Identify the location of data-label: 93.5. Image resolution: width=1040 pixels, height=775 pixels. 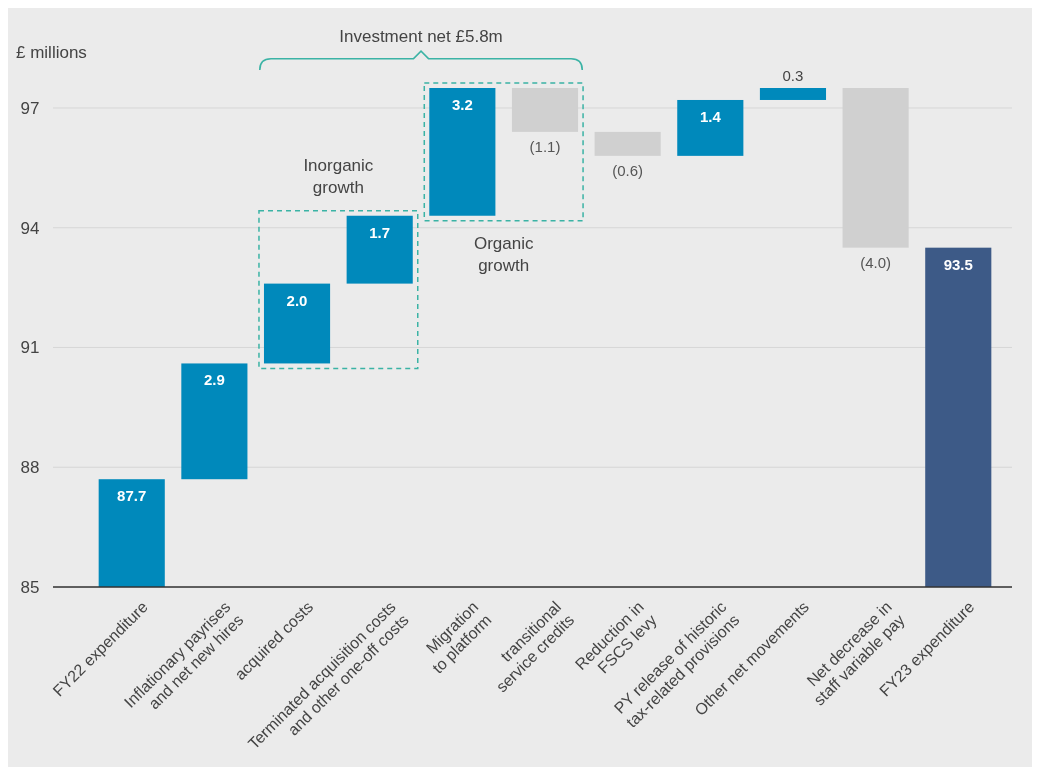
(958, 264).